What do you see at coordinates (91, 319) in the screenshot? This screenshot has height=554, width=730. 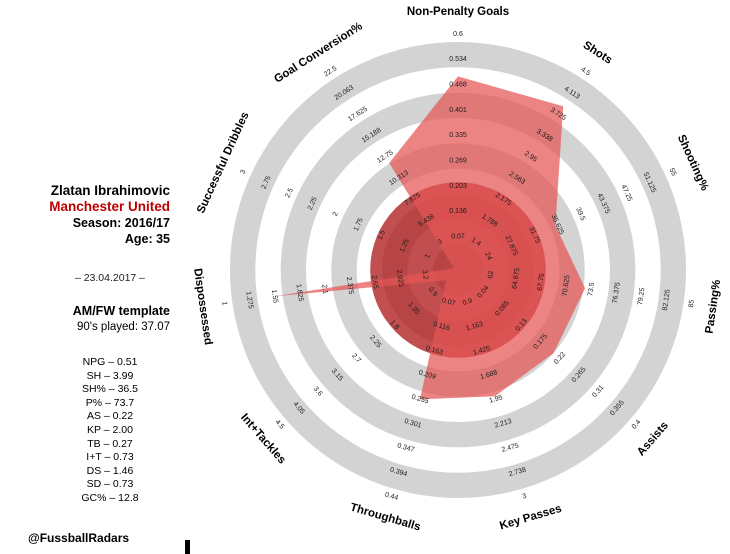 I see `template-block: AM/FW template 90's played: 37.07` at bounding box center [91, 319].